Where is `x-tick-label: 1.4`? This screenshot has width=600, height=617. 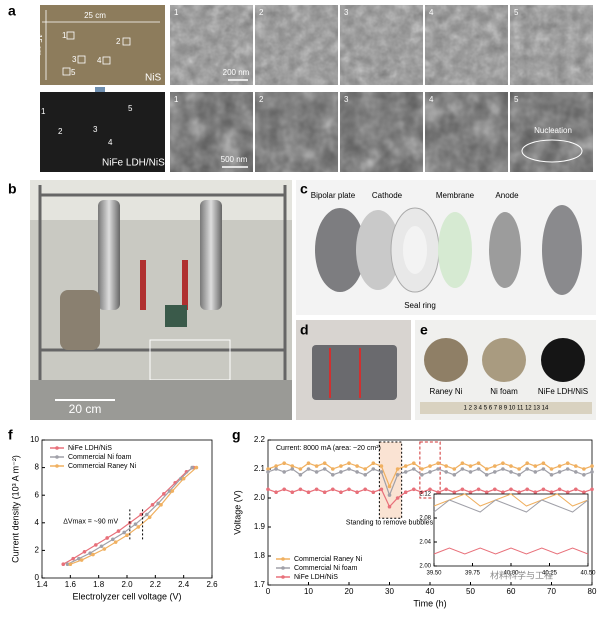 x-tick-label: 1.4 is located at coordinates (42, 584).